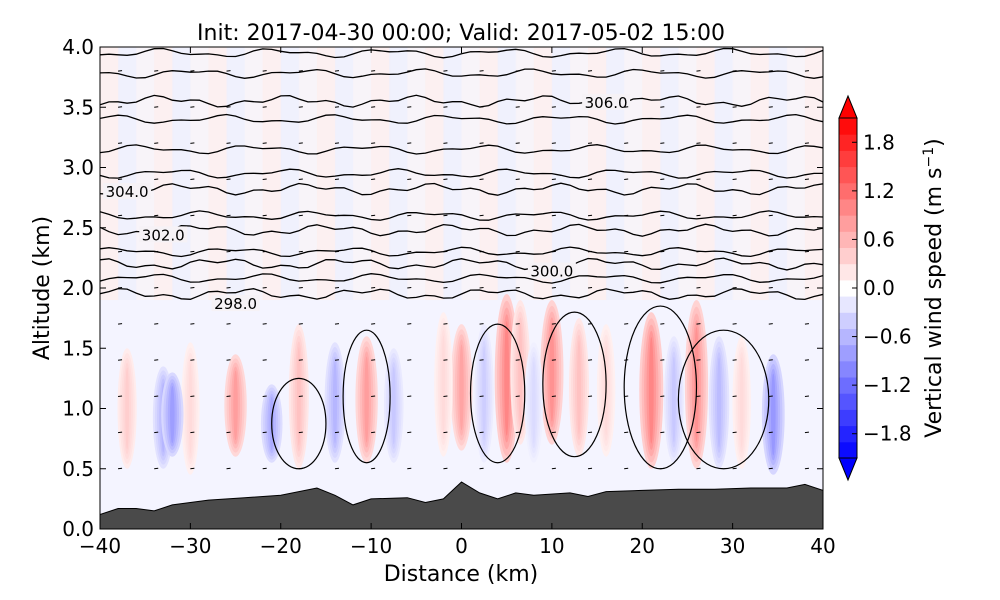 The image size is (1000, 600). Describe the element at coordinates (163, 235) in the screenshot. I see `contour-label: 302.0` at that location.